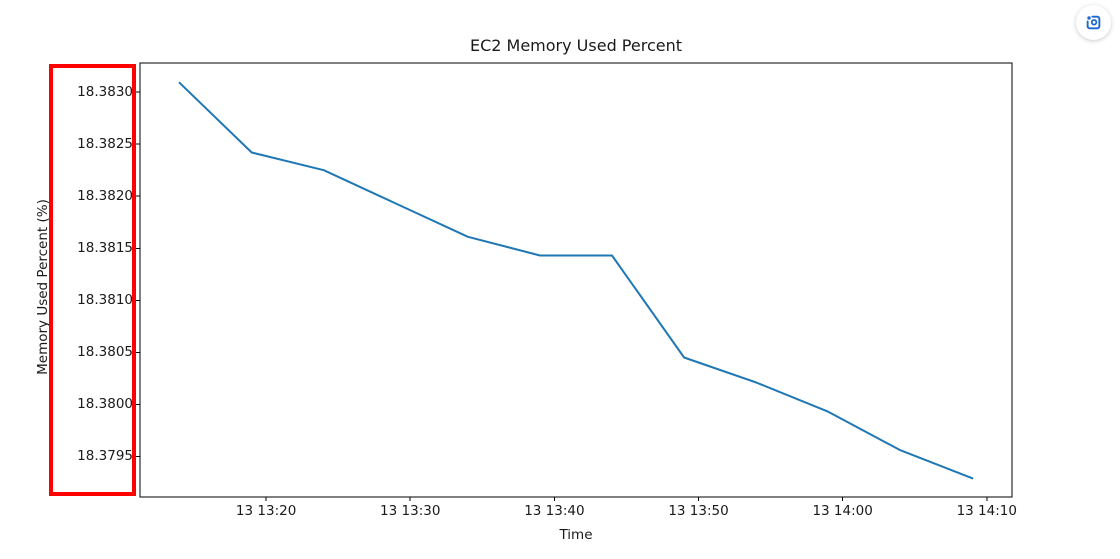 The height and width of the screenshot is (559, 1120). What do you see at coordinates (986, 511) in the screenshot?
I see `x-tick-label: 13 14:10` at bounding box center [986, 511].